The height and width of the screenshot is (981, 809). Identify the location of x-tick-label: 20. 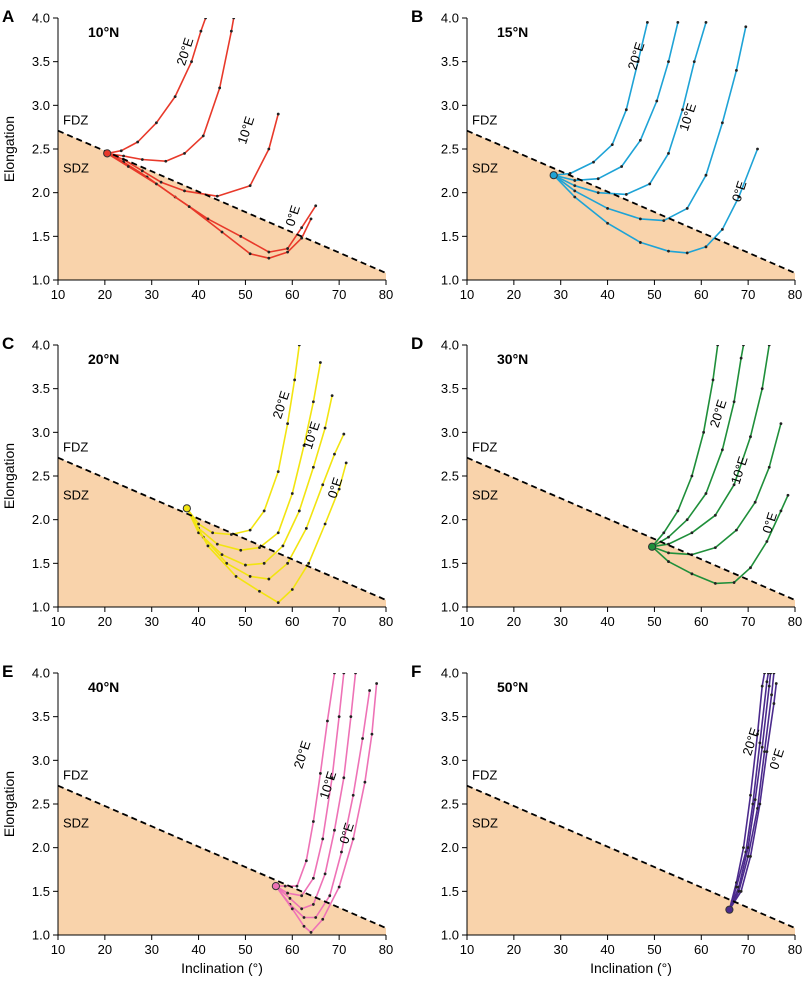
(514, 621).